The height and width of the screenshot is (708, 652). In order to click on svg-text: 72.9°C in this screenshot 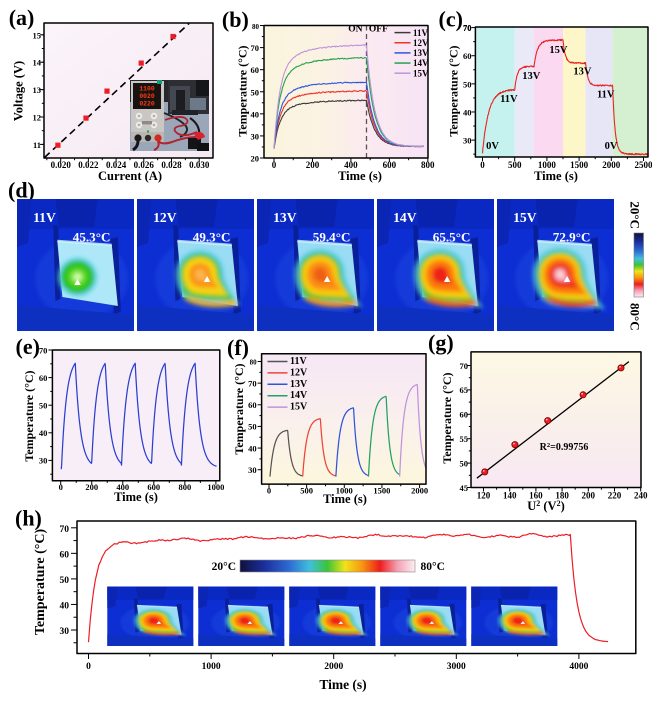, I will do `click(572, 237)`.